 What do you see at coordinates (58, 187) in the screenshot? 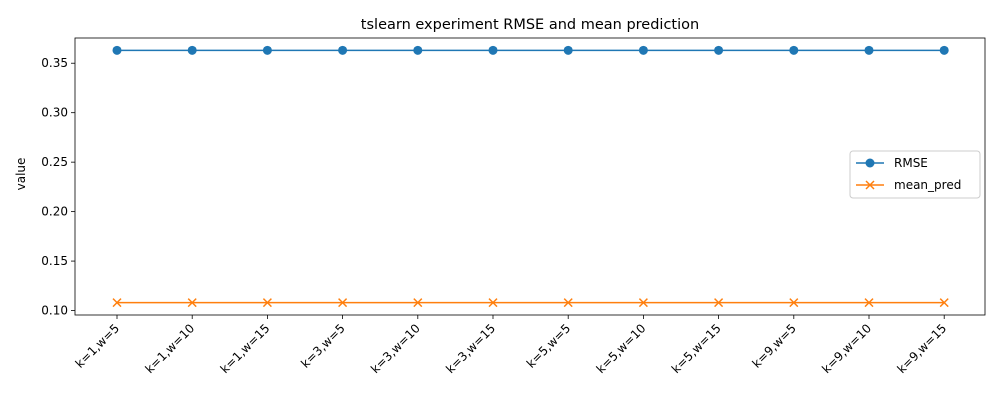
I see `y-axis-ticks: 0.10 0.15 0.20 0.25 0.30 0.35` at bounding box center [58, 187].